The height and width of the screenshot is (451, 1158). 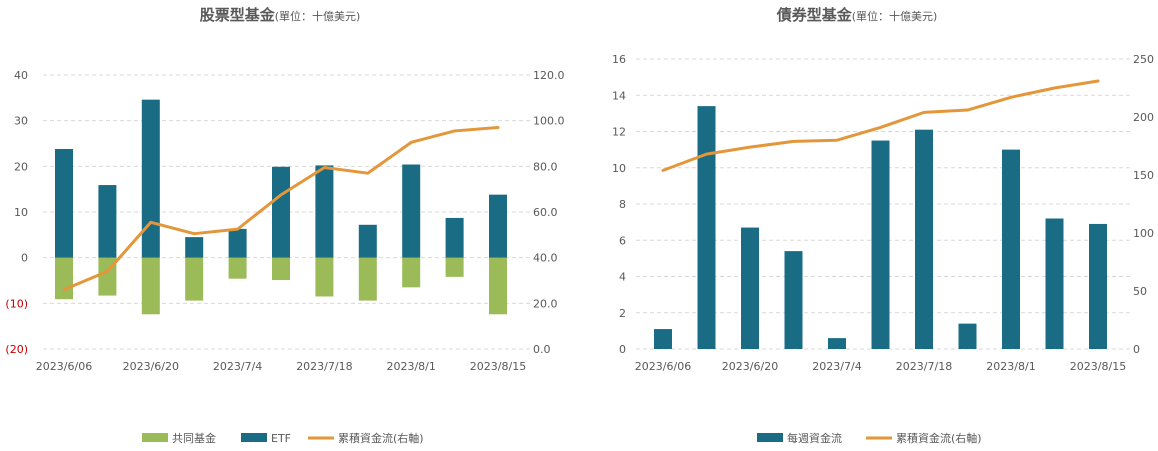 What do you see at coordinates (750, 366) in the screenshot?
I see `bd-x-tick-label: 2023/6/20` at bounding box center [750, 366].